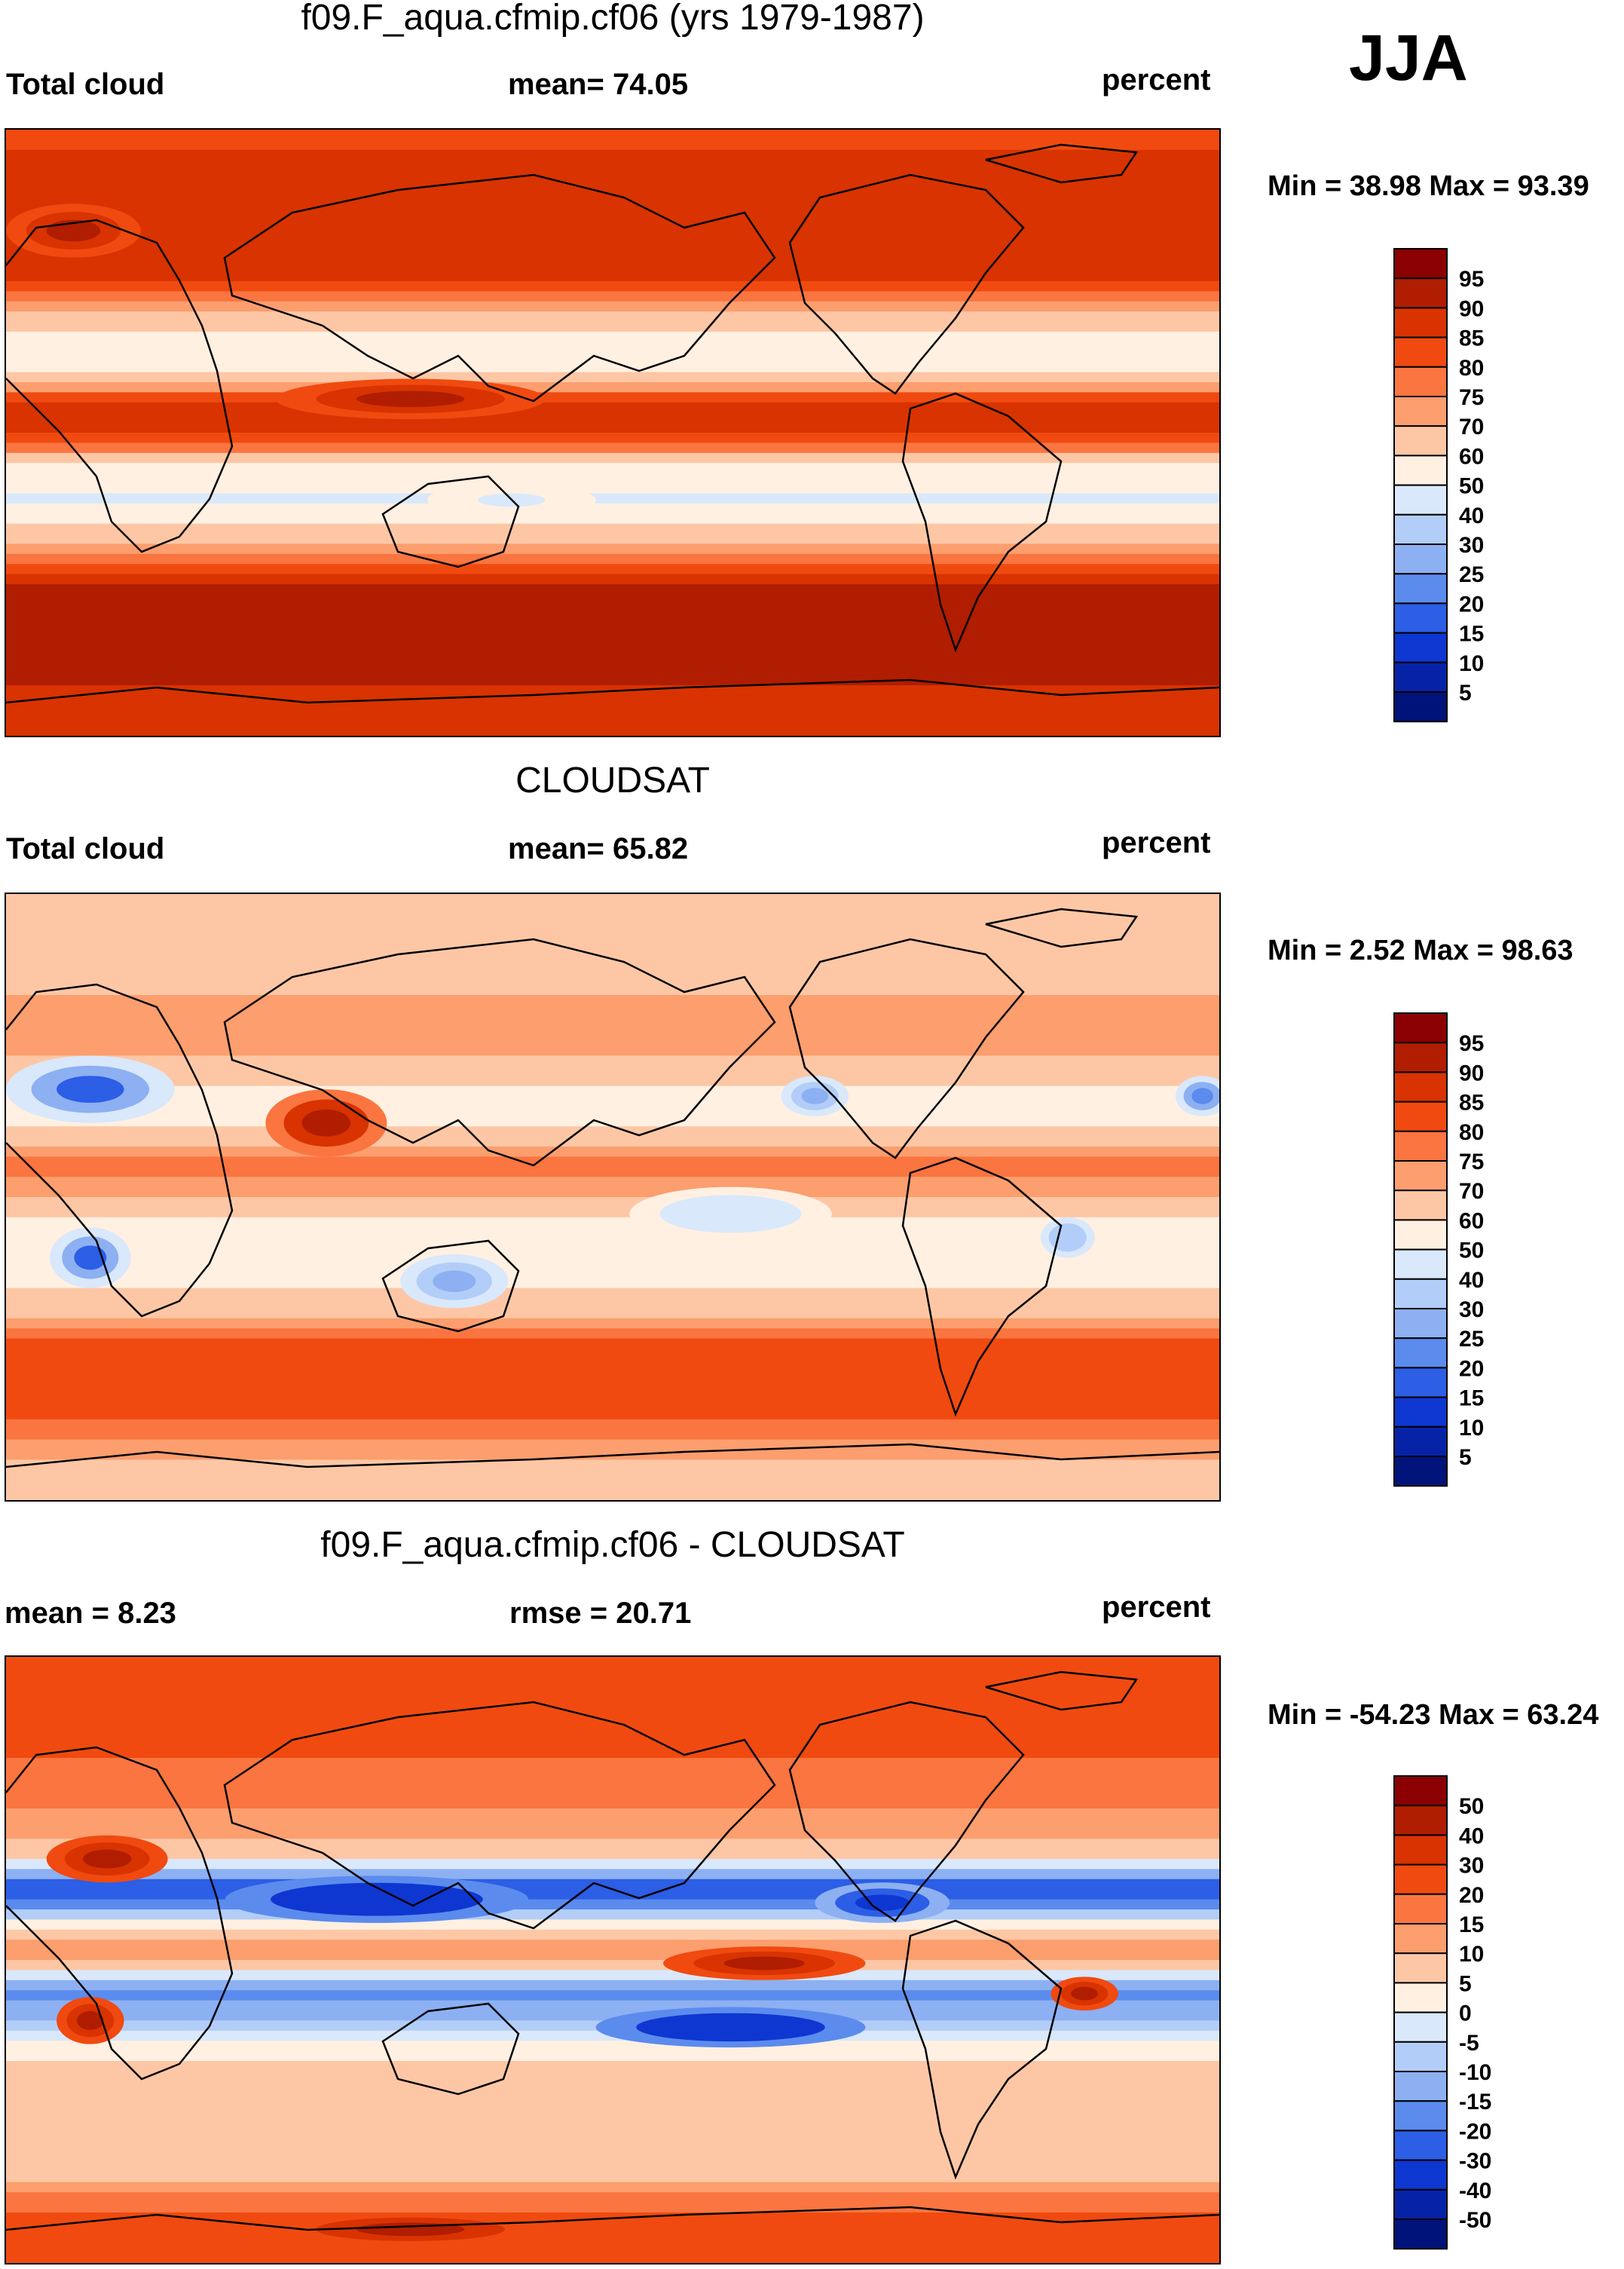 The width and height of the screenshot is (1624, 2269). I want to click on panel2-title: CLOUDSAT, so click(612, 781).